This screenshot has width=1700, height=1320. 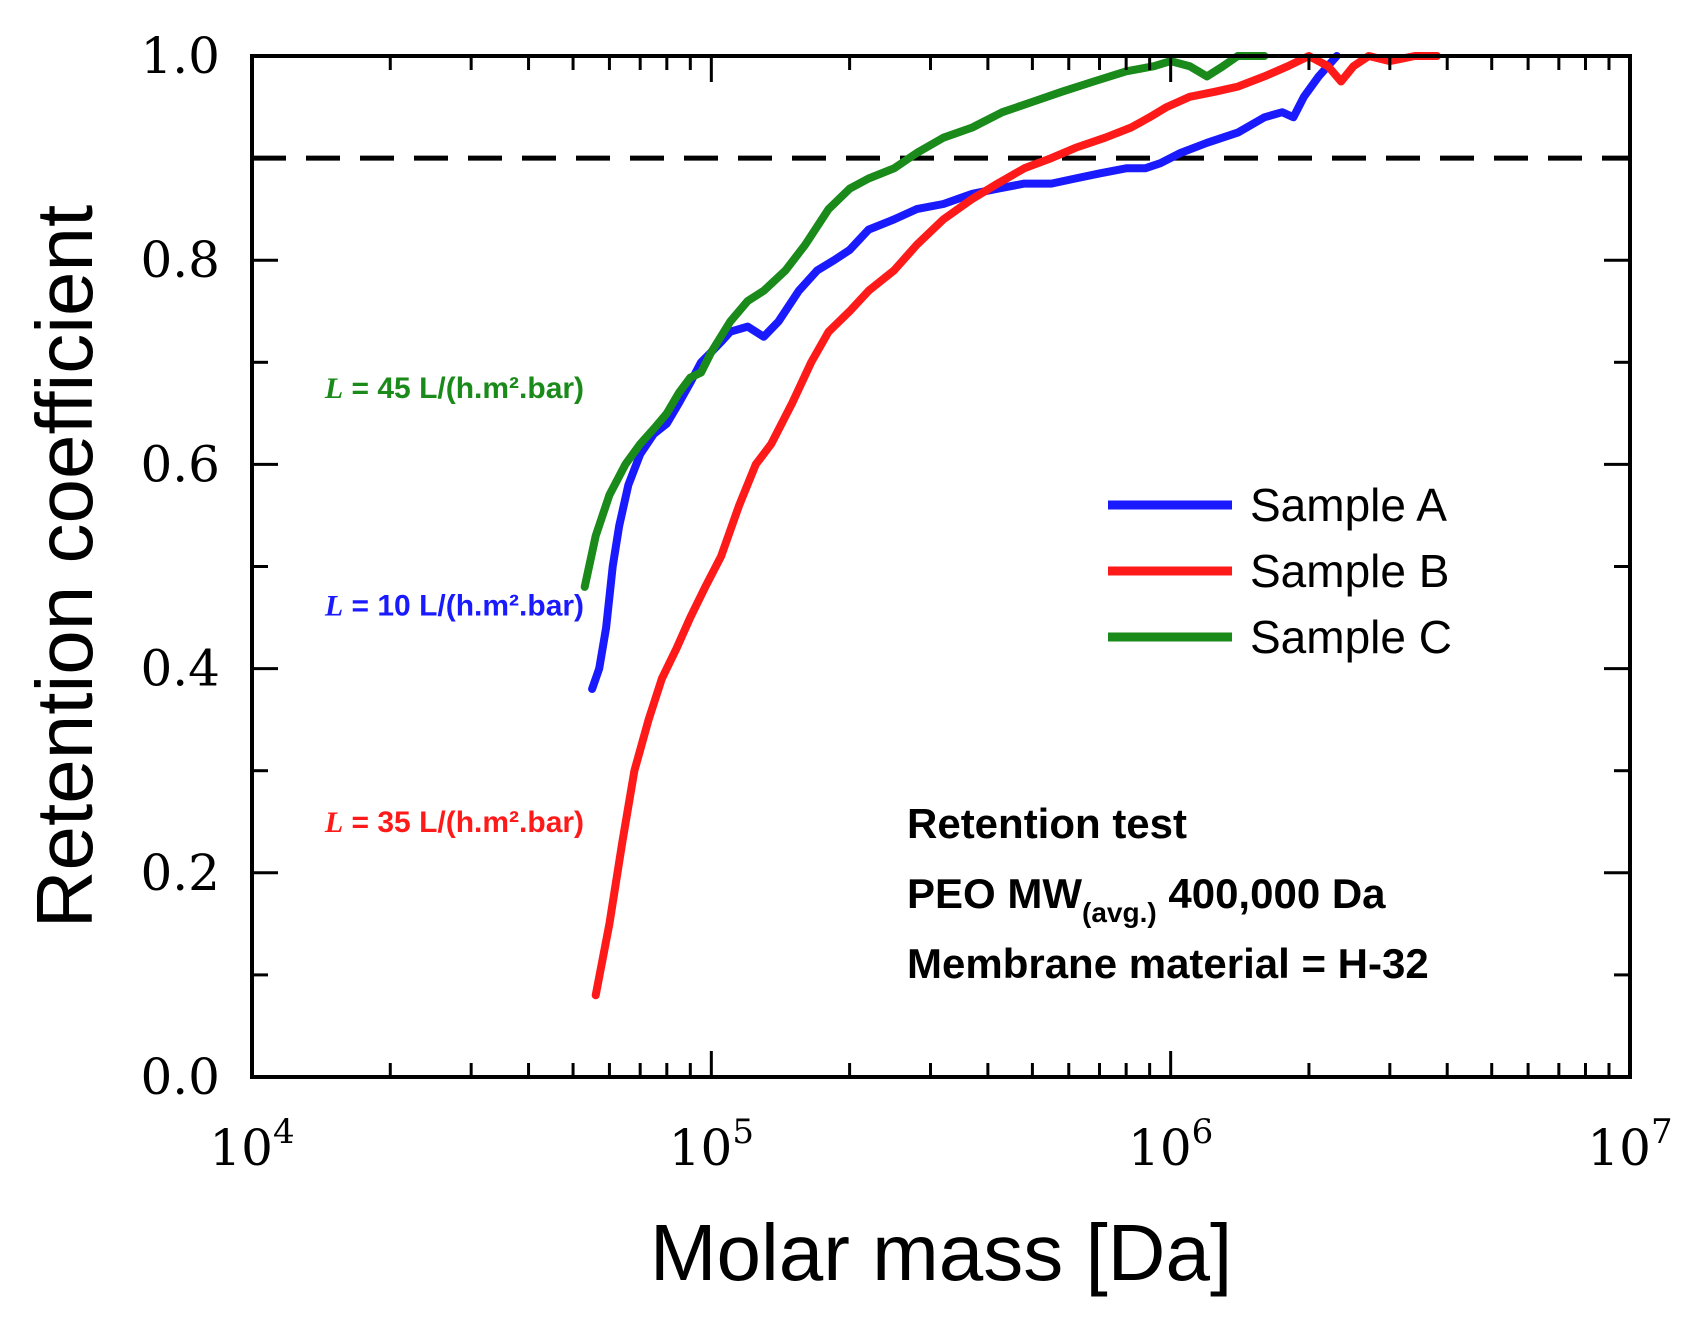 What do you see at coordinates (711, 1144) in the screenshot?
I see `x-tick-label: 10⁵` at bounding box center [711, 1144].